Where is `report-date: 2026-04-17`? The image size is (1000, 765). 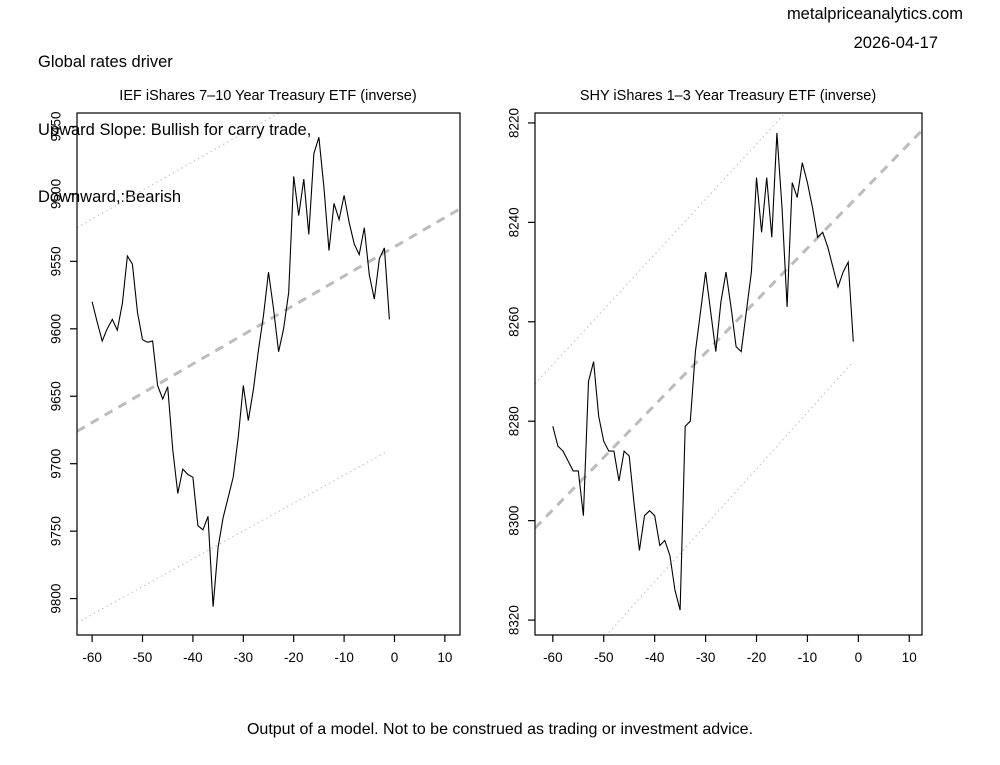
report-date: 2026-04-17 is located at coordinates (895, 43).